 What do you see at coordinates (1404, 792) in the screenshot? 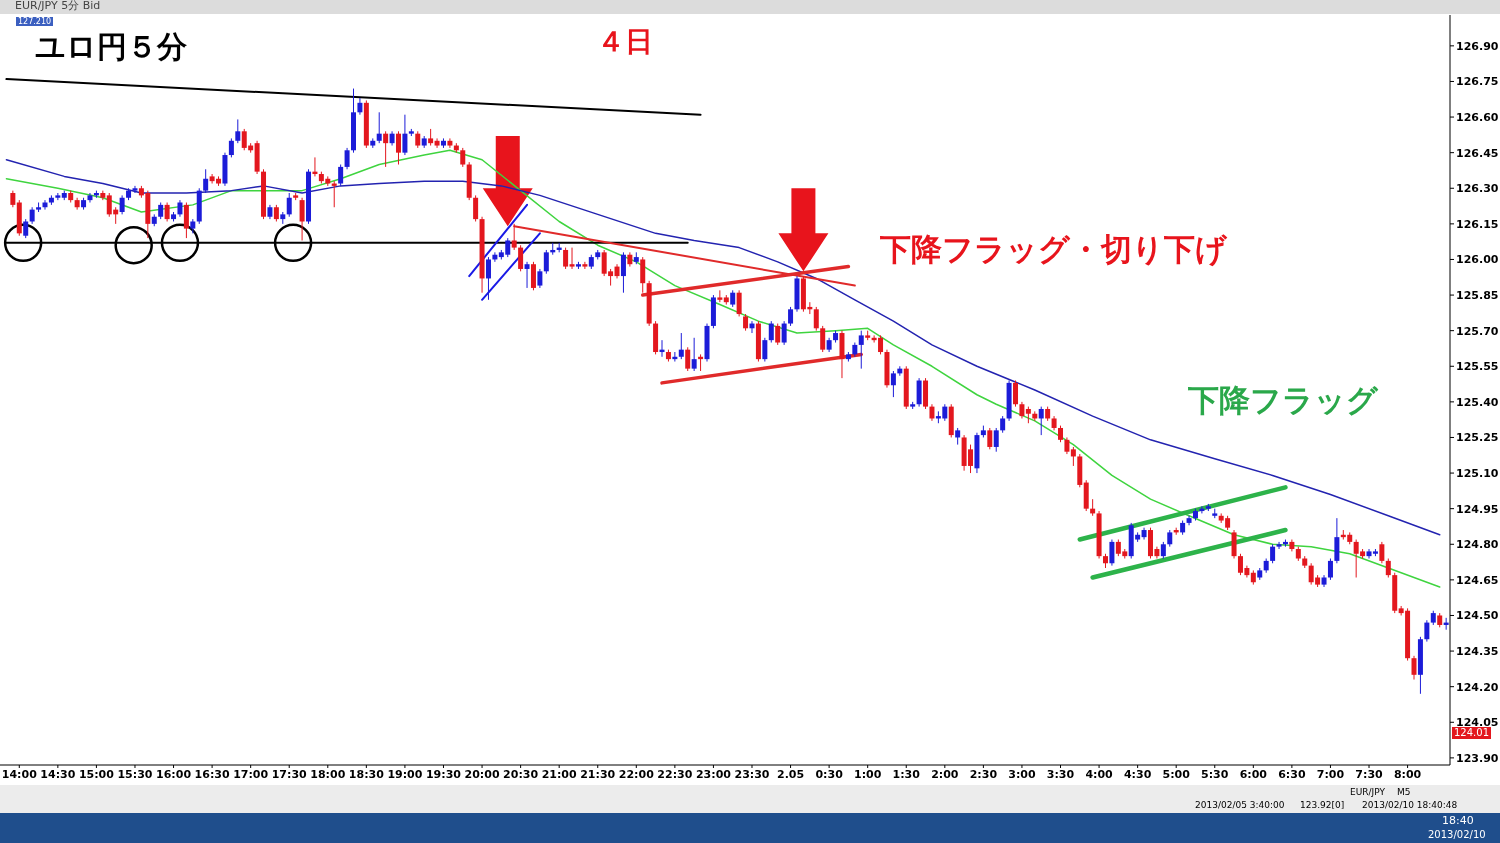
I see `text: M5` at bounding box center [1404, 792].